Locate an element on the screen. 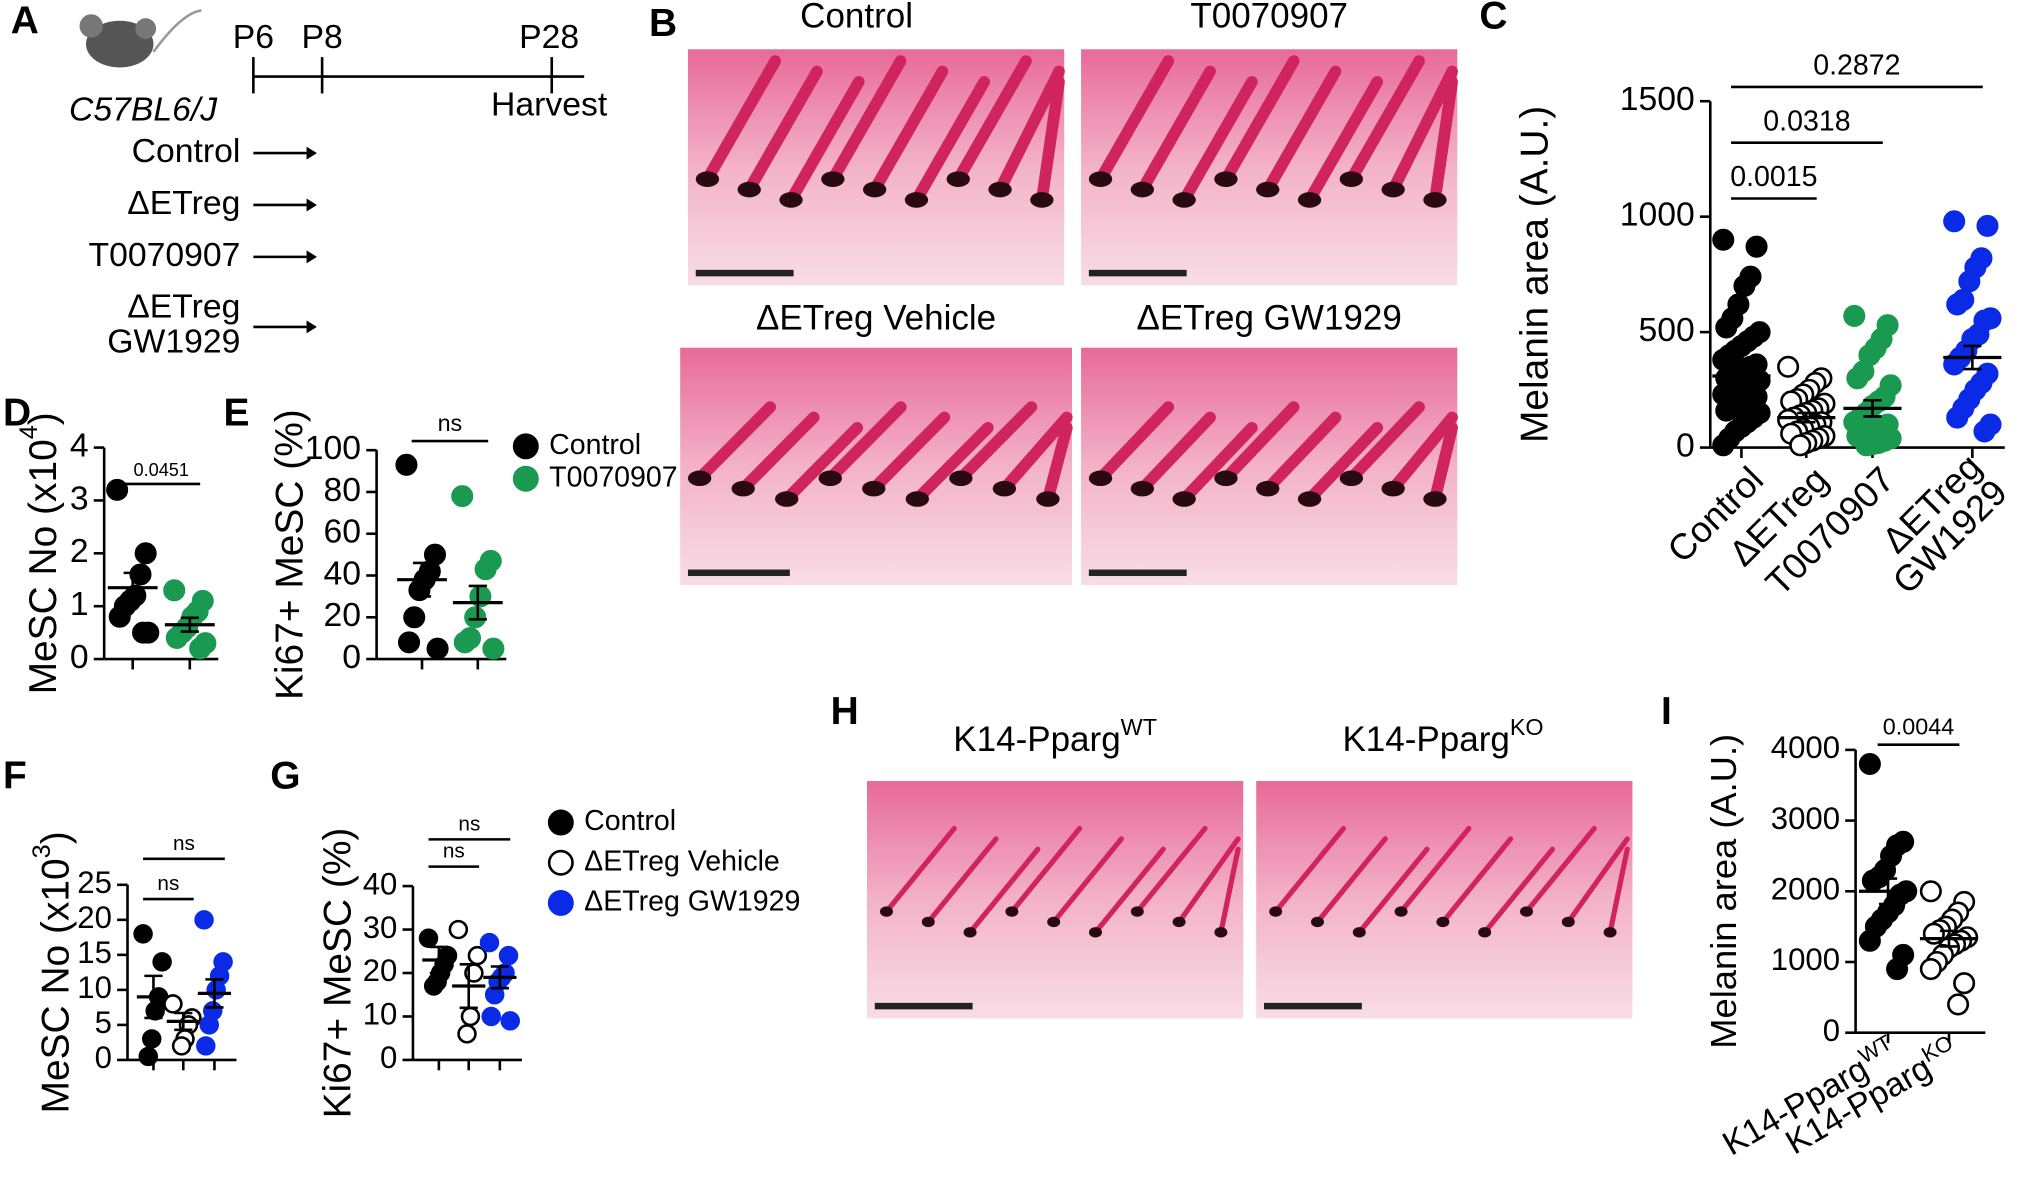  panel-label: D is located at coordinates (17, 412).